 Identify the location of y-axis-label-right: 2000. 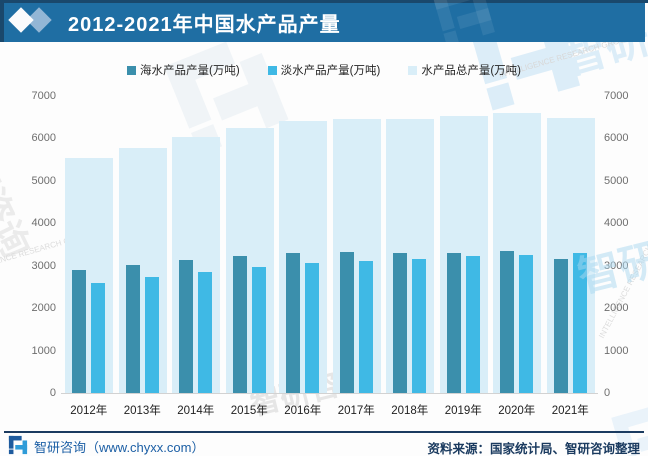
(616, 308).